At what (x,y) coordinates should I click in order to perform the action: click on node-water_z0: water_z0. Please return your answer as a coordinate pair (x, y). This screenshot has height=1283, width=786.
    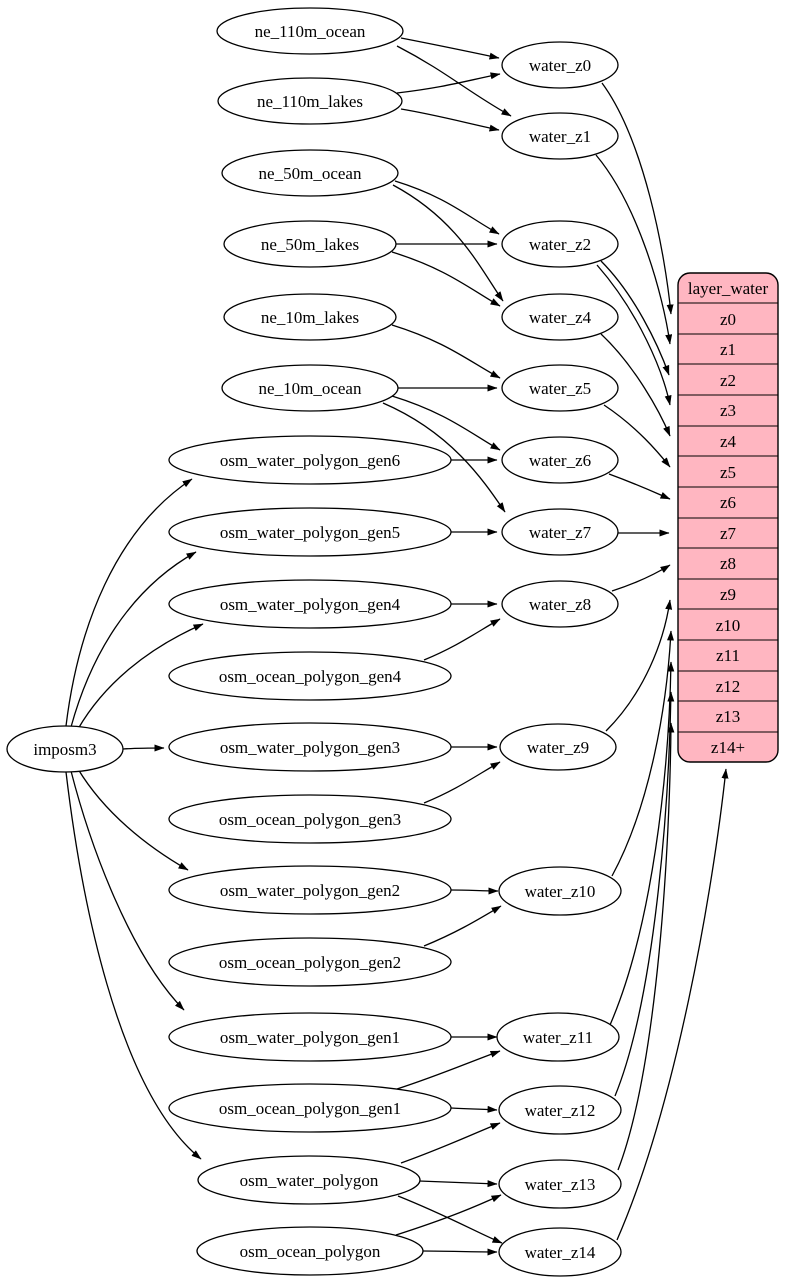
    Looking at the image, I should click on (560, 65).